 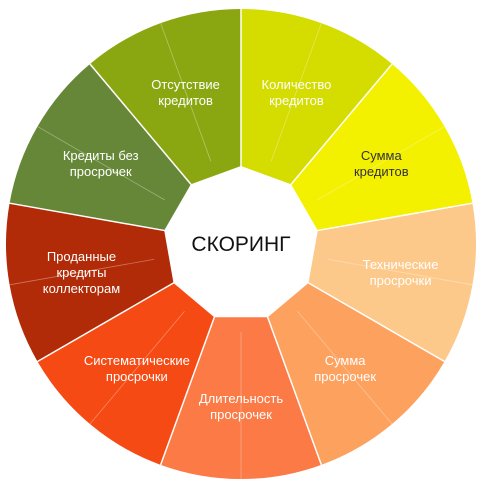 I want to click on segment-label: Количество кредитов, so click(x=297, y=92).